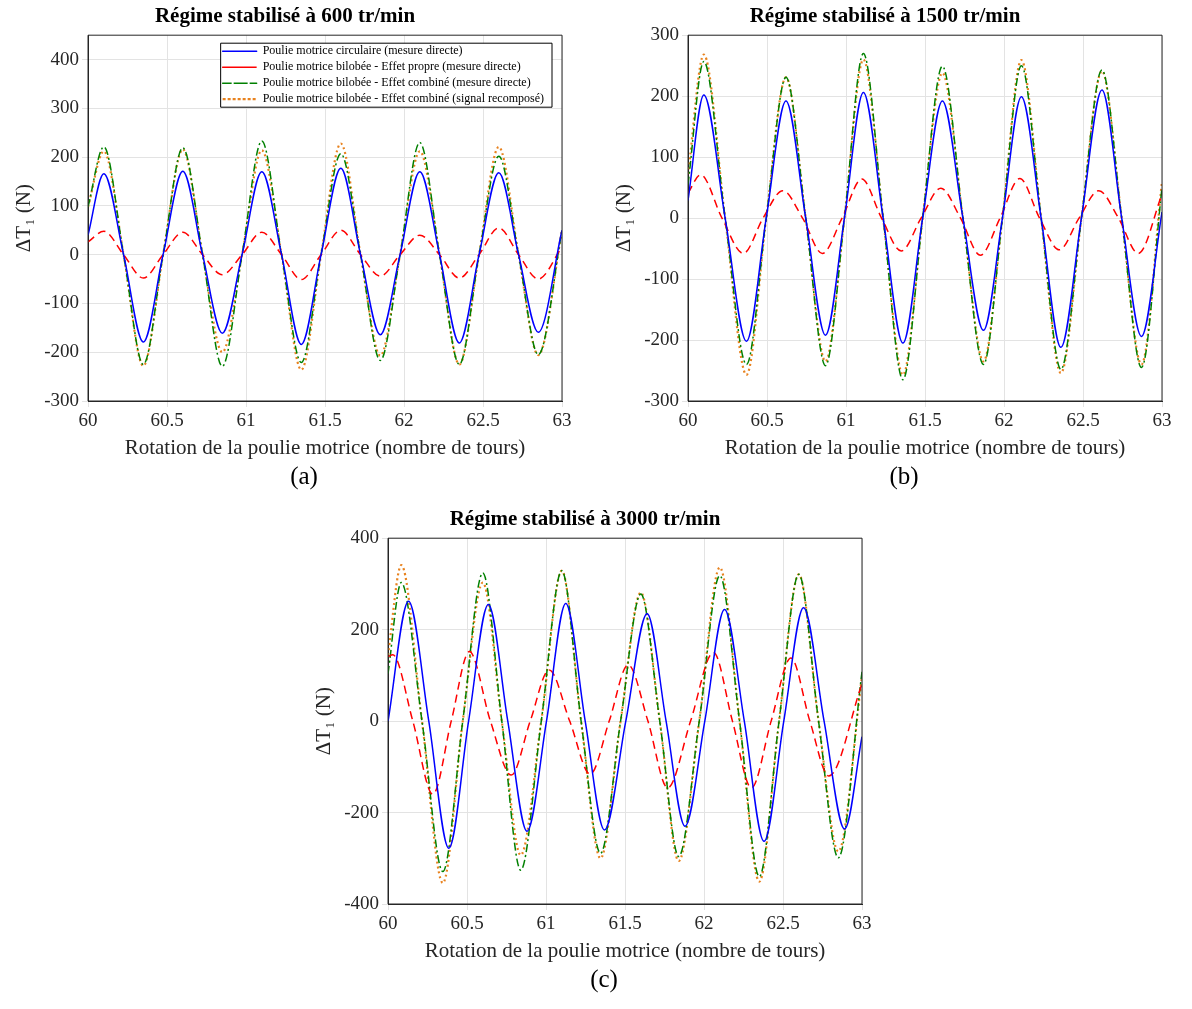  Describe the element at coordinates (885, 15) in the screenshot. I see `chart-title: Régime stabilisé à 1500 tr/min` at that location.